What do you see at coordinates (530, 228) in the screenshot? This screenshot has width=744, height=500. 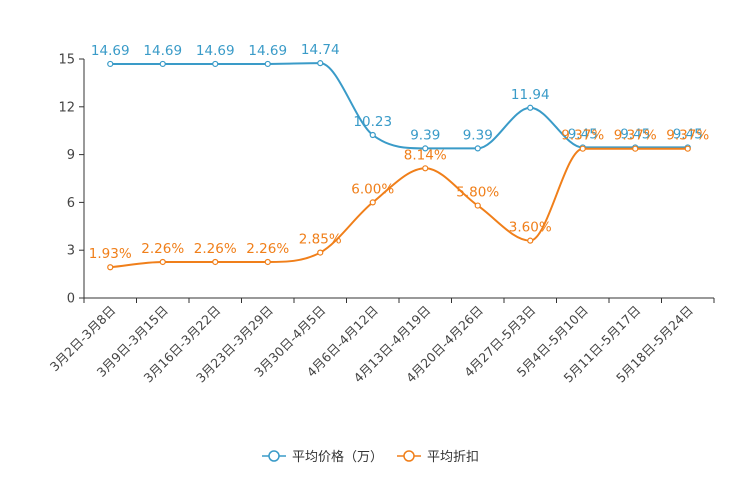 I see `data-label: 3.60%` at bounding box center [530, 228].